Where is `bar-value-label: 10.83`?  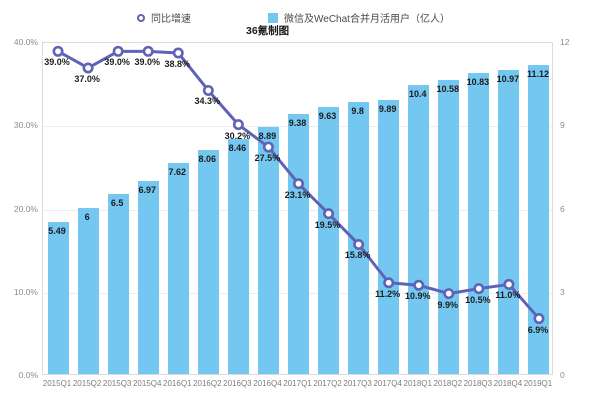 bar-value-label: 10.83 is located at coordinates (478, 82).